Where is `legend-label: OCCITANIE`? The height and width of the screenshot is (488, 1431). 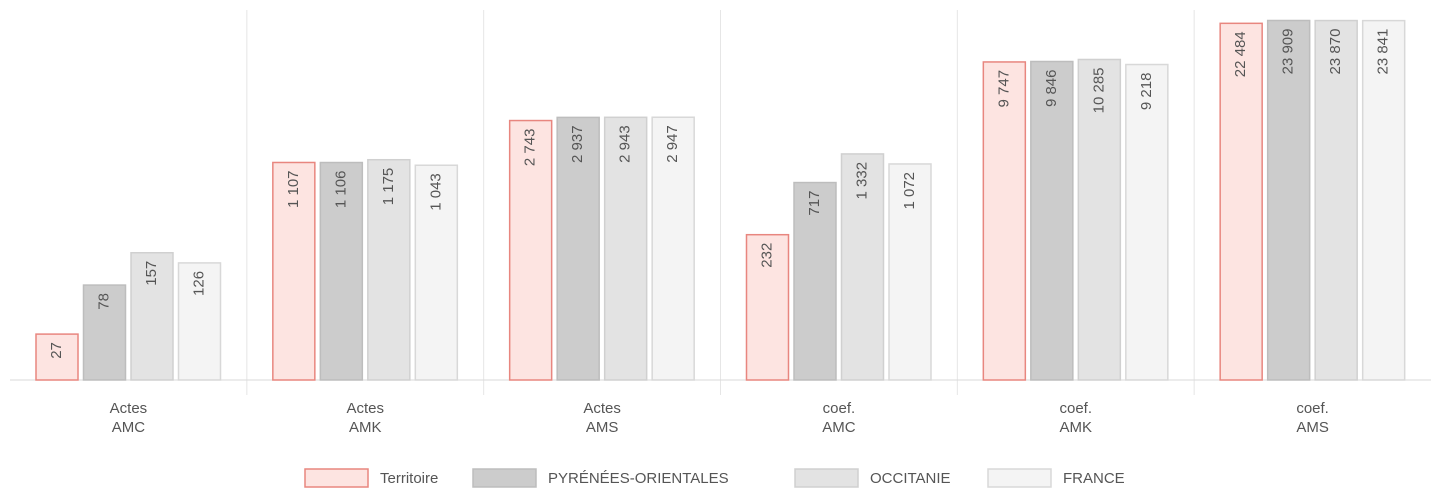
legend-label: OCCITANIE is located at coordinates (910, 478).